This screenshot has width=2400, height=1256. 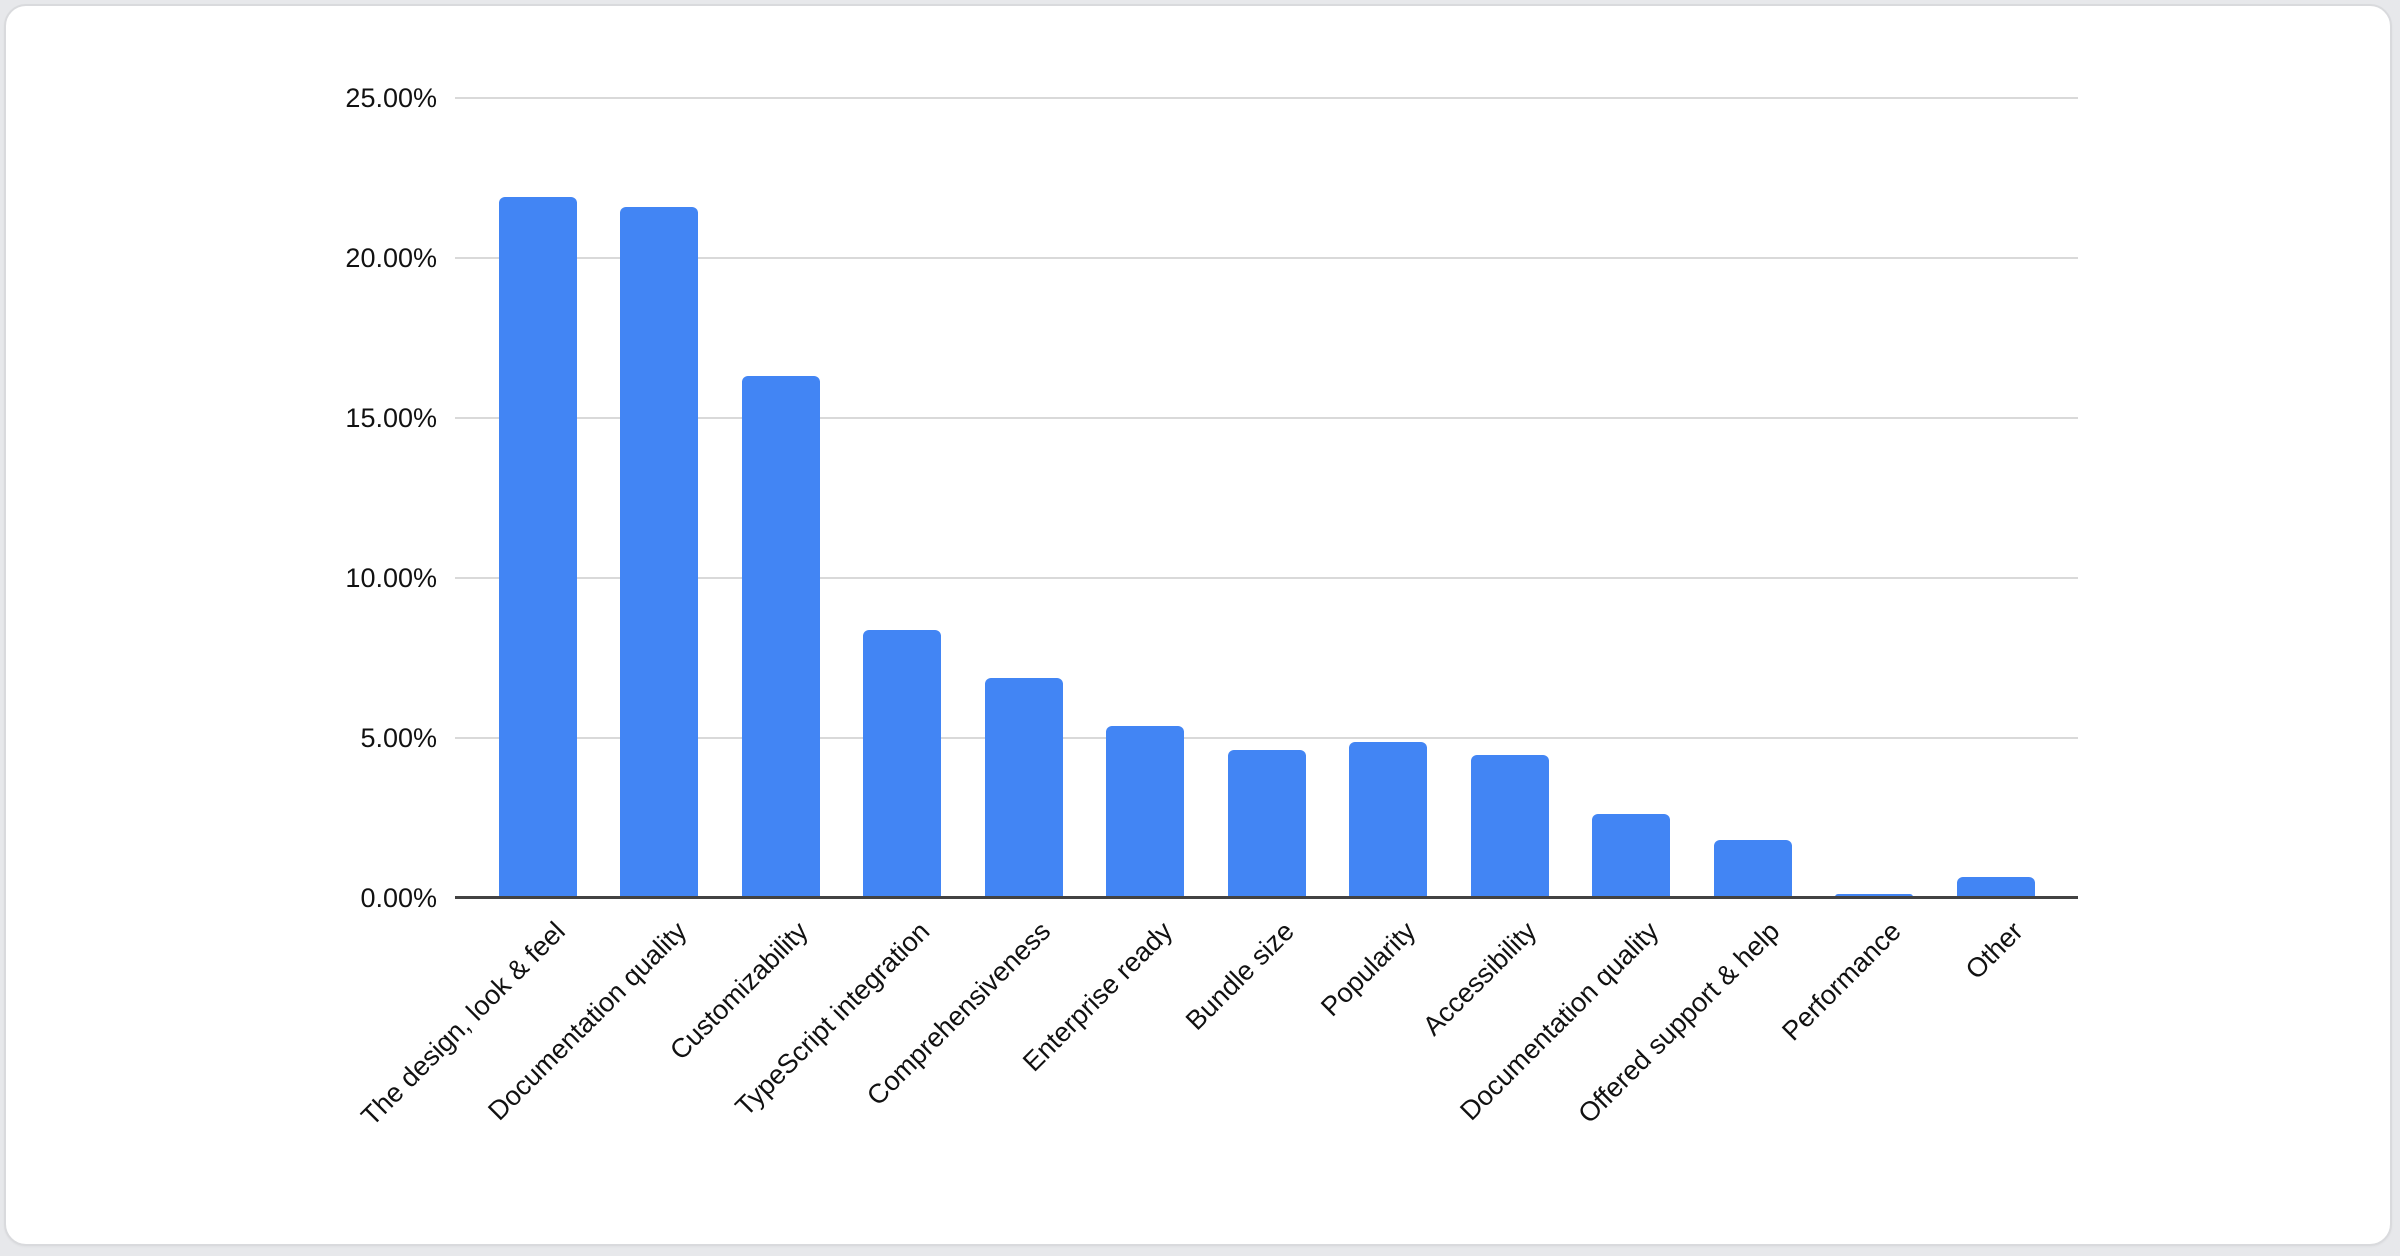 What do you see at coordinates (391, 257) in the screenshot?
I see `y-axis-tick-label: 20.00%` at bounding box center [391, 257].